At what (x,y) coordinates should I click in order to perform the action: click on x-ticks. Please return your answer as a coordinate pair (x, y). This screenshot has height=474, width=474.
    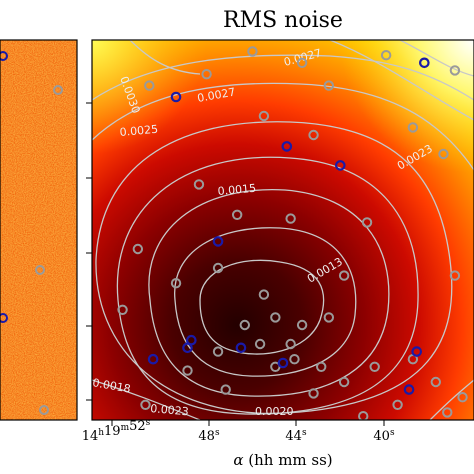
    Looking at the image, I should click on (248, 423).